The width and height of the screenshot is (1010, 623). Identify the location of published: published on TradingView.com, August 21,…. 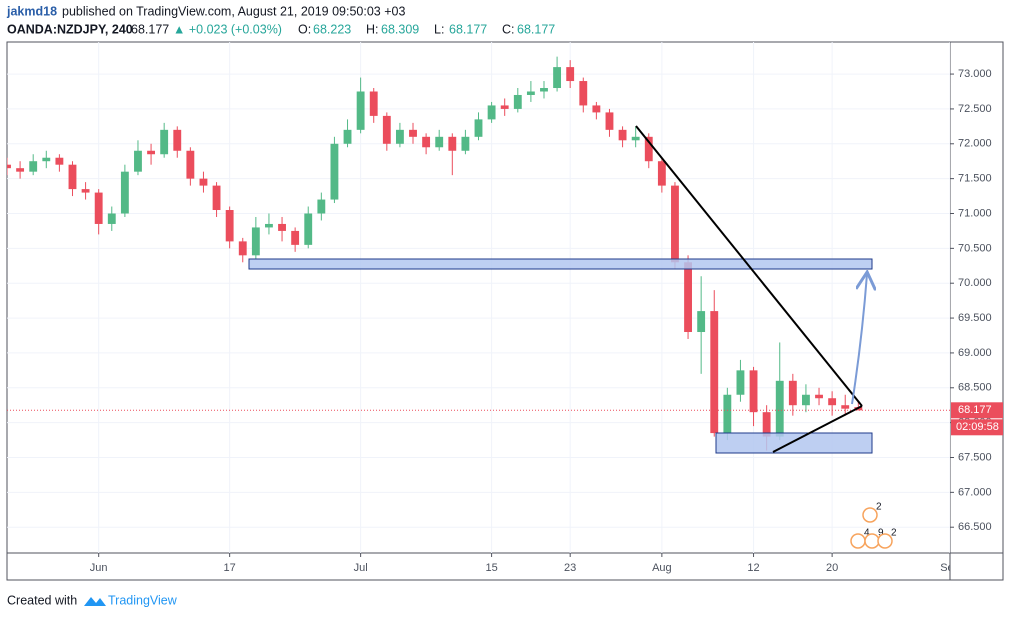
(233, 11).